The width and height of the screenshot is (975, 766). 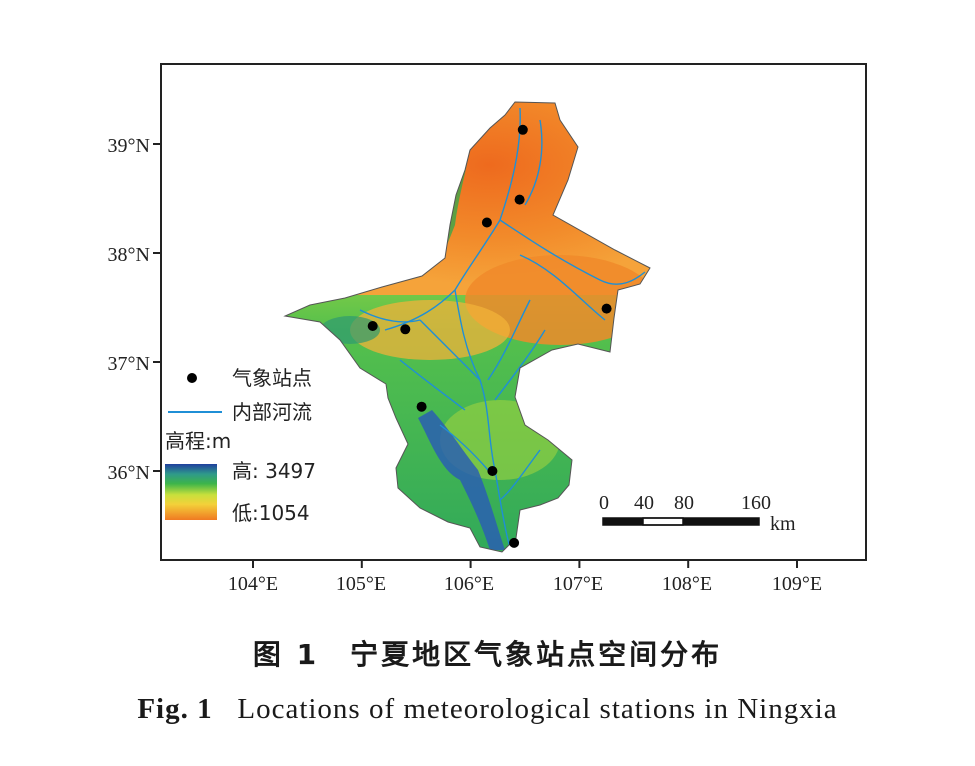 What do you see at coordinates (783, 524) in the screenshot?
I see `scale-unit: km` at bounding box center [783, 524].